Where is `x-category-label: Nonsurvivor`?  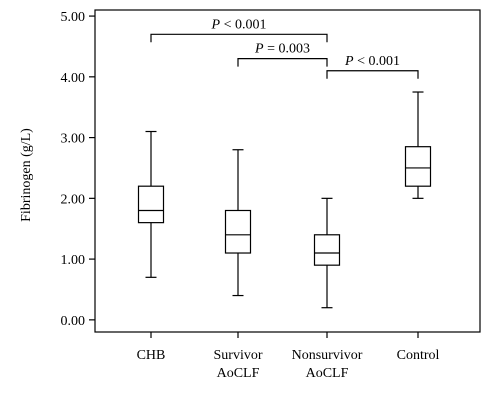
x-category-label: Nonsurvivor is located at coordinates (327, 355).